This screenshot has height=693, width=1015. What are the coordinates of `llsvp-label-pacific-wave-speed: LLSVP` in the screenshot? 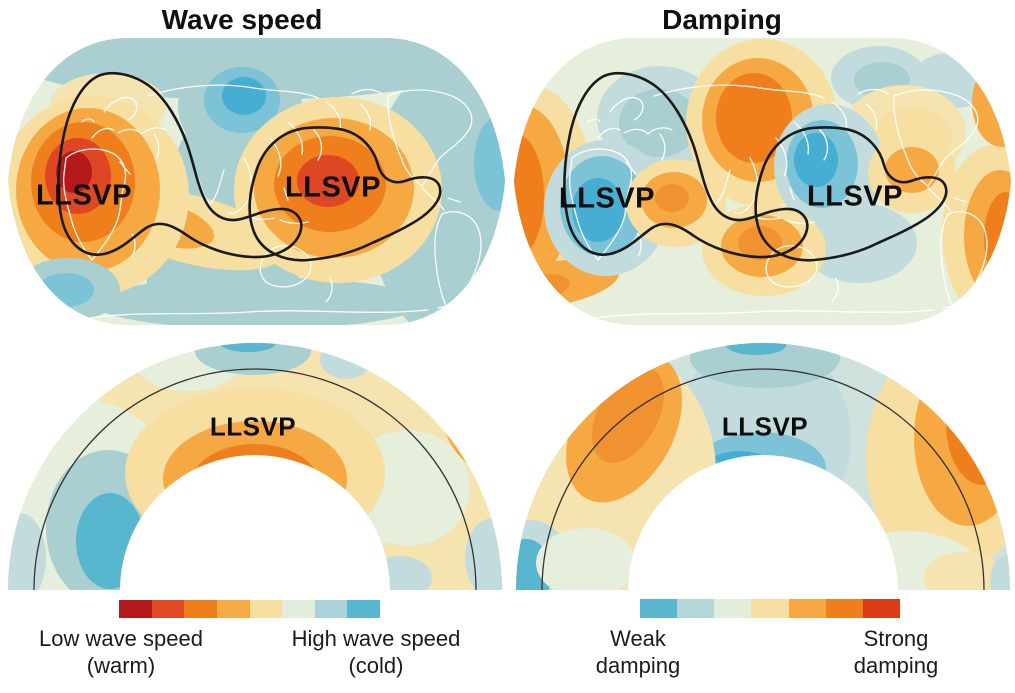 It's located at (333, 187).